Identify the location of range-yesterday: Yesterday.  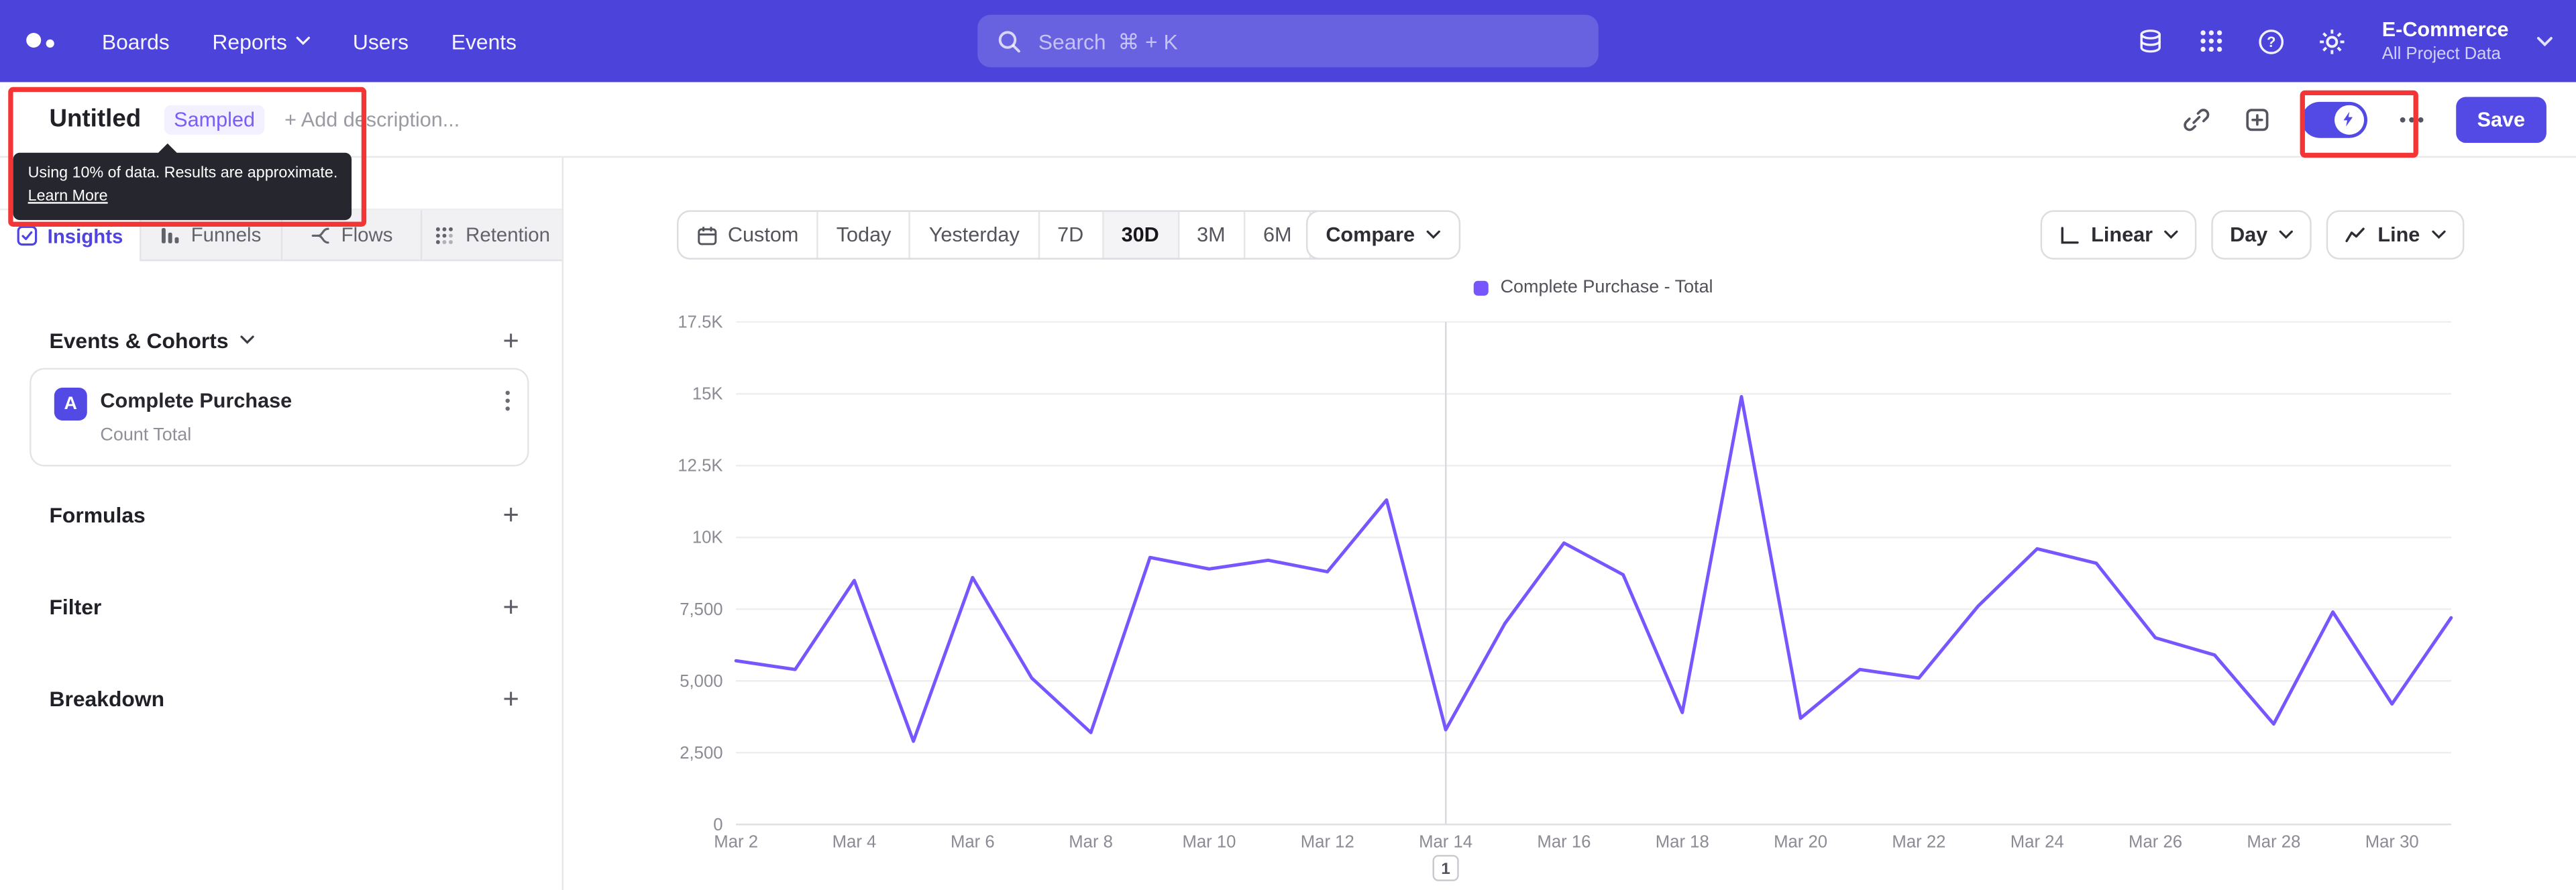
(975, 234).